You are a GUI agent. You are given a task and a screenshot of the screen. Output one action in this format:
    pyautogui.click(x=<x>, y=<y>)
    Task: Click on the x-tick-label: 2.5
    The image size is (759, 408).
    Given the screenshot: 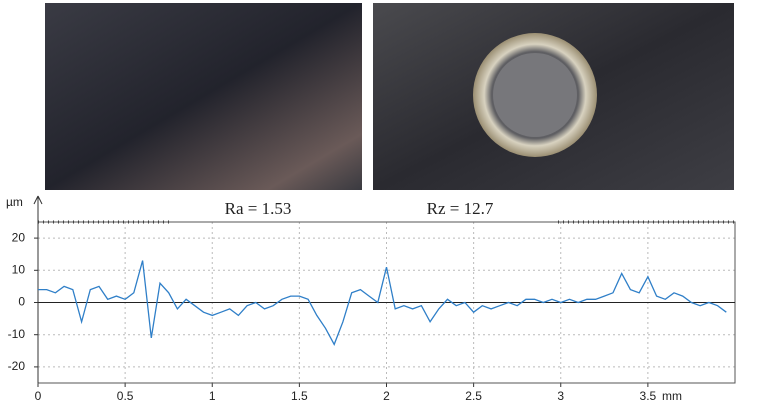 What is the action you would take?
    pyautogui.click(x=473, y=396)
    